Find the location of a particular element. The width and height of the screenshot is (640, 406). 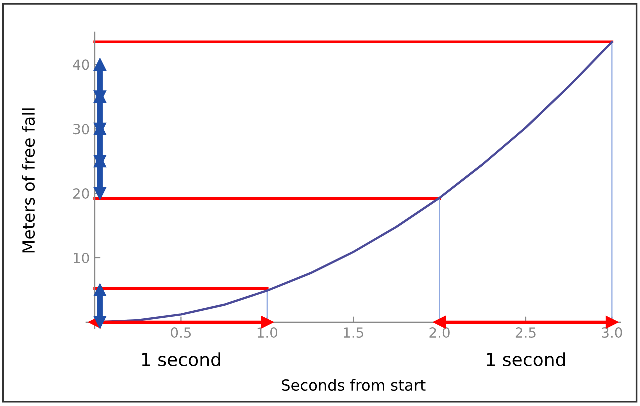

x-tick-label: 2.5 is located at coordinates (526, 333).